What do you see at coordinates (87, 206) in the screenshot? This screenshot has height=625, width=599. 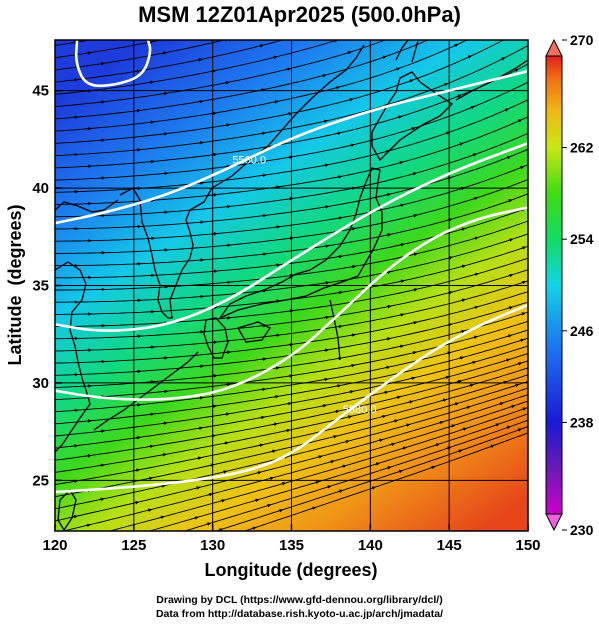 I see `china-north-coastline` at bounding box center [87, 206].